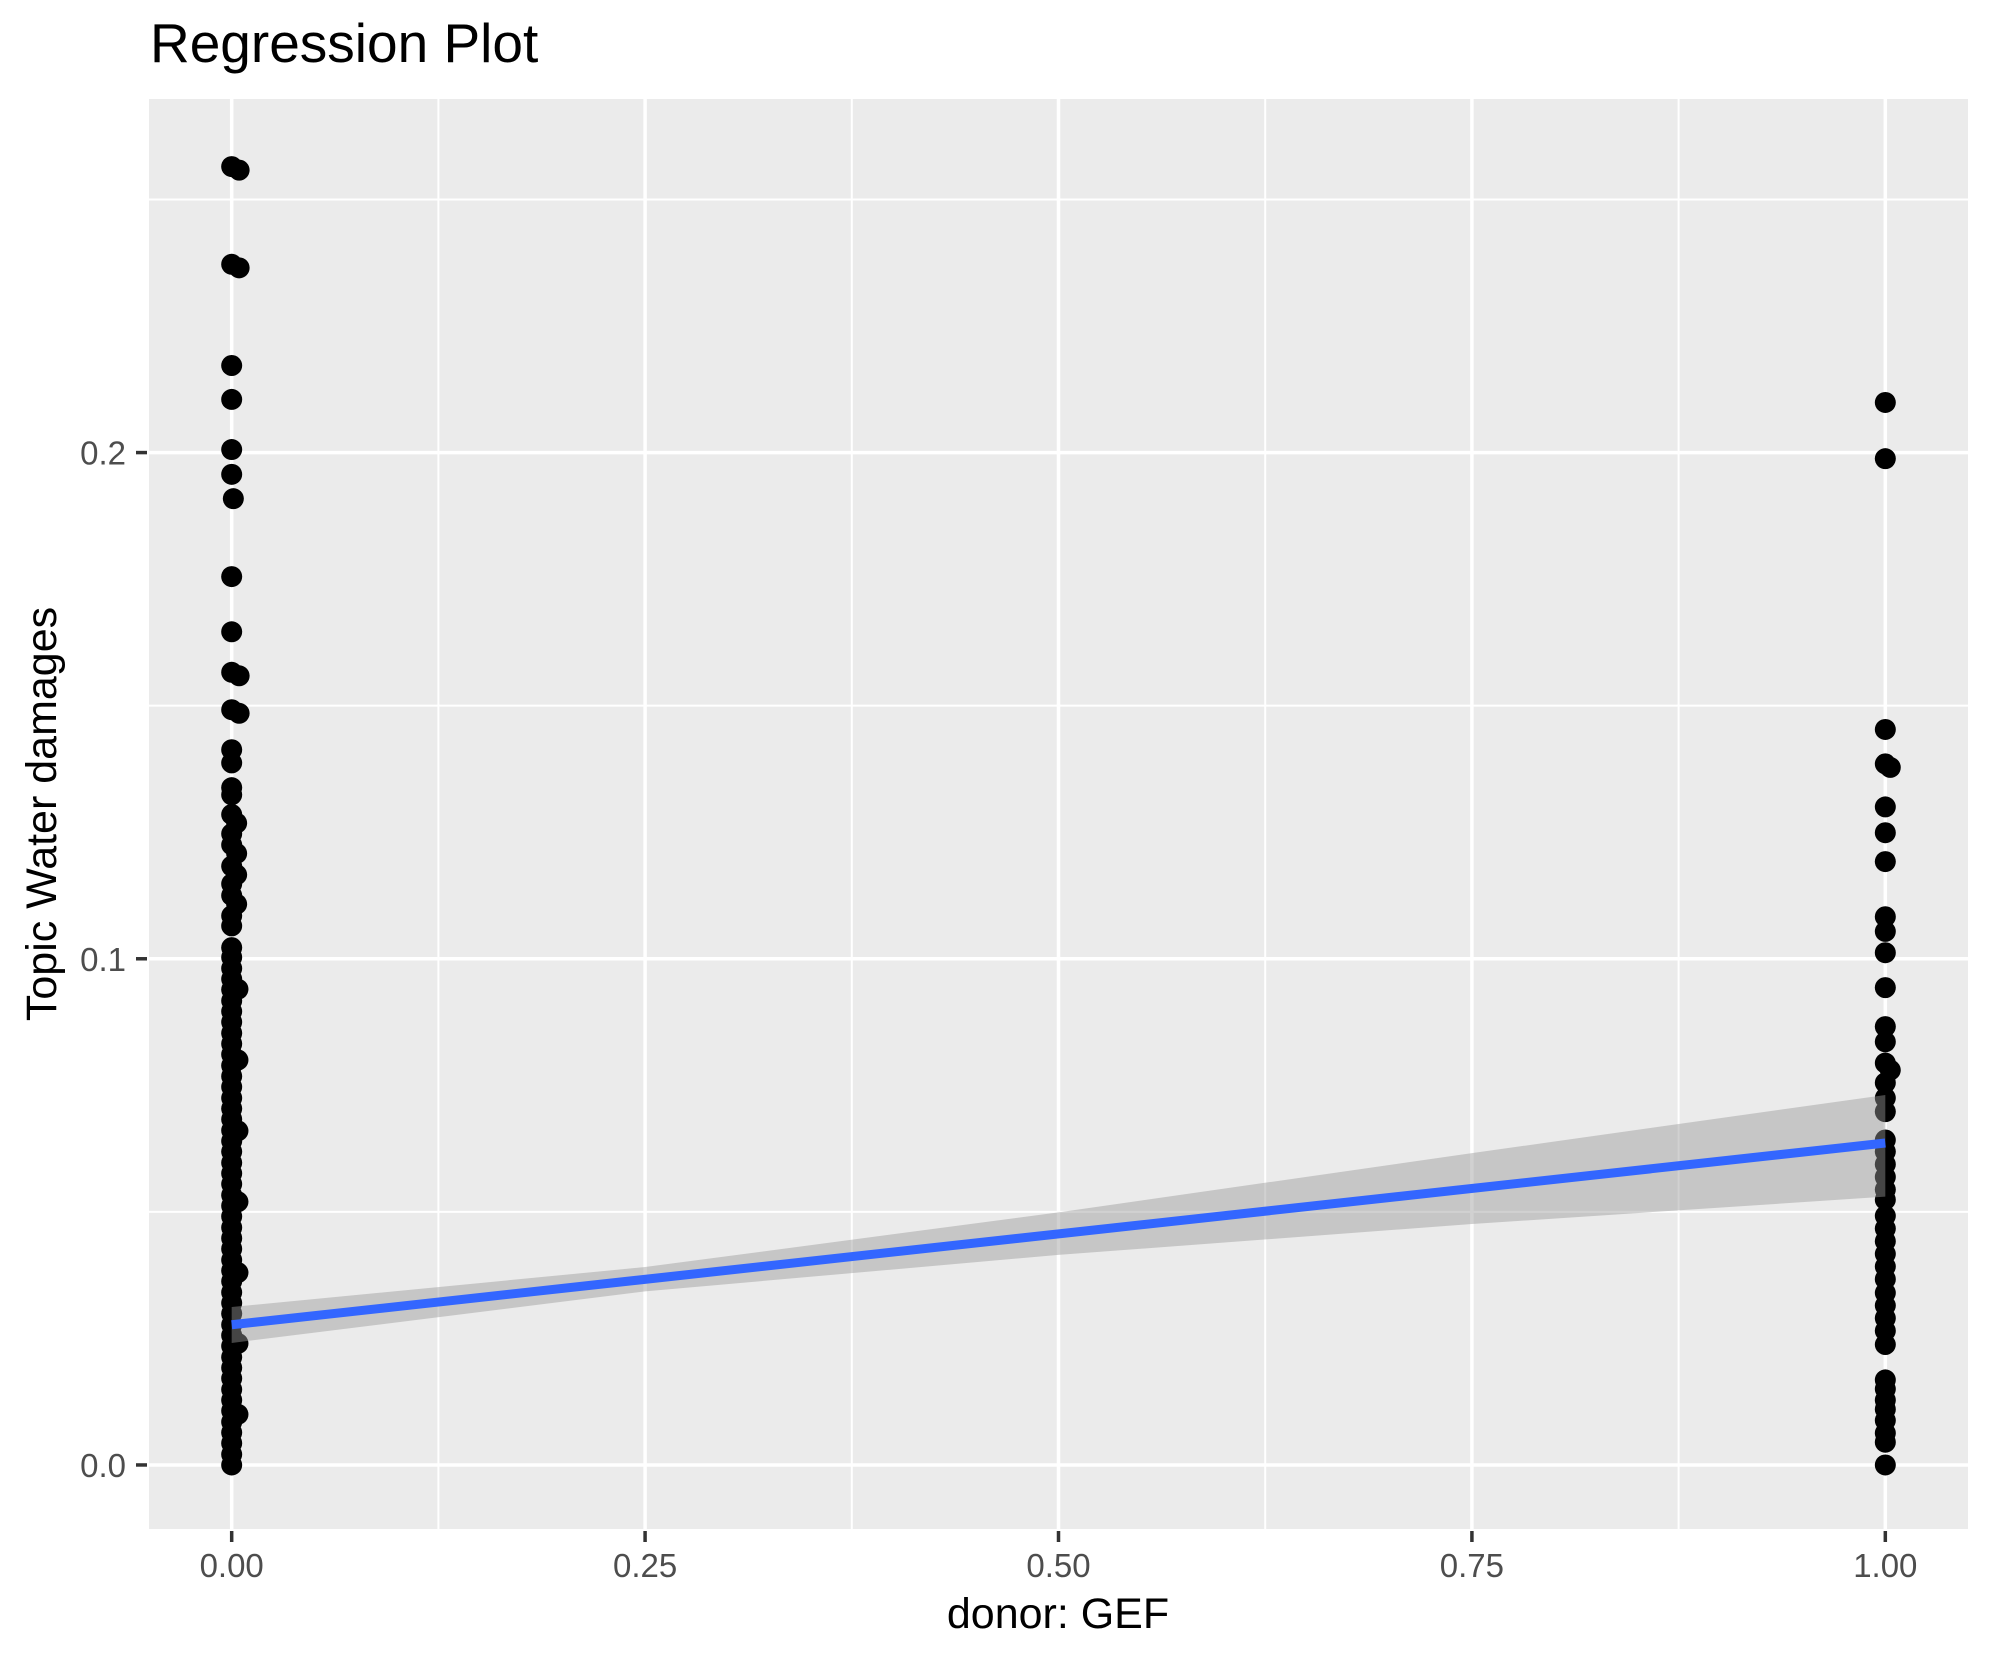  What do you see at coordinates (1058, 1614) in the screenshot?
I see `x-axis-title: donor: GEF` at bounding box center [1058, 1614].